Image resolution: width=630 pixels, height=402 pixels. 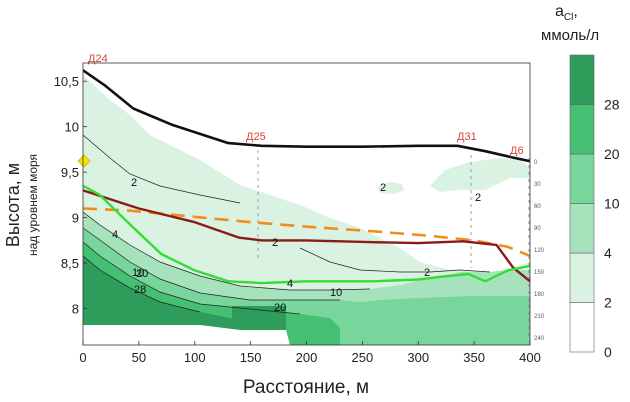 What do you see at coordinates (82, 357) in the screenshot?
I see `x-tick-label: 0` at bounding box center [82, 357].